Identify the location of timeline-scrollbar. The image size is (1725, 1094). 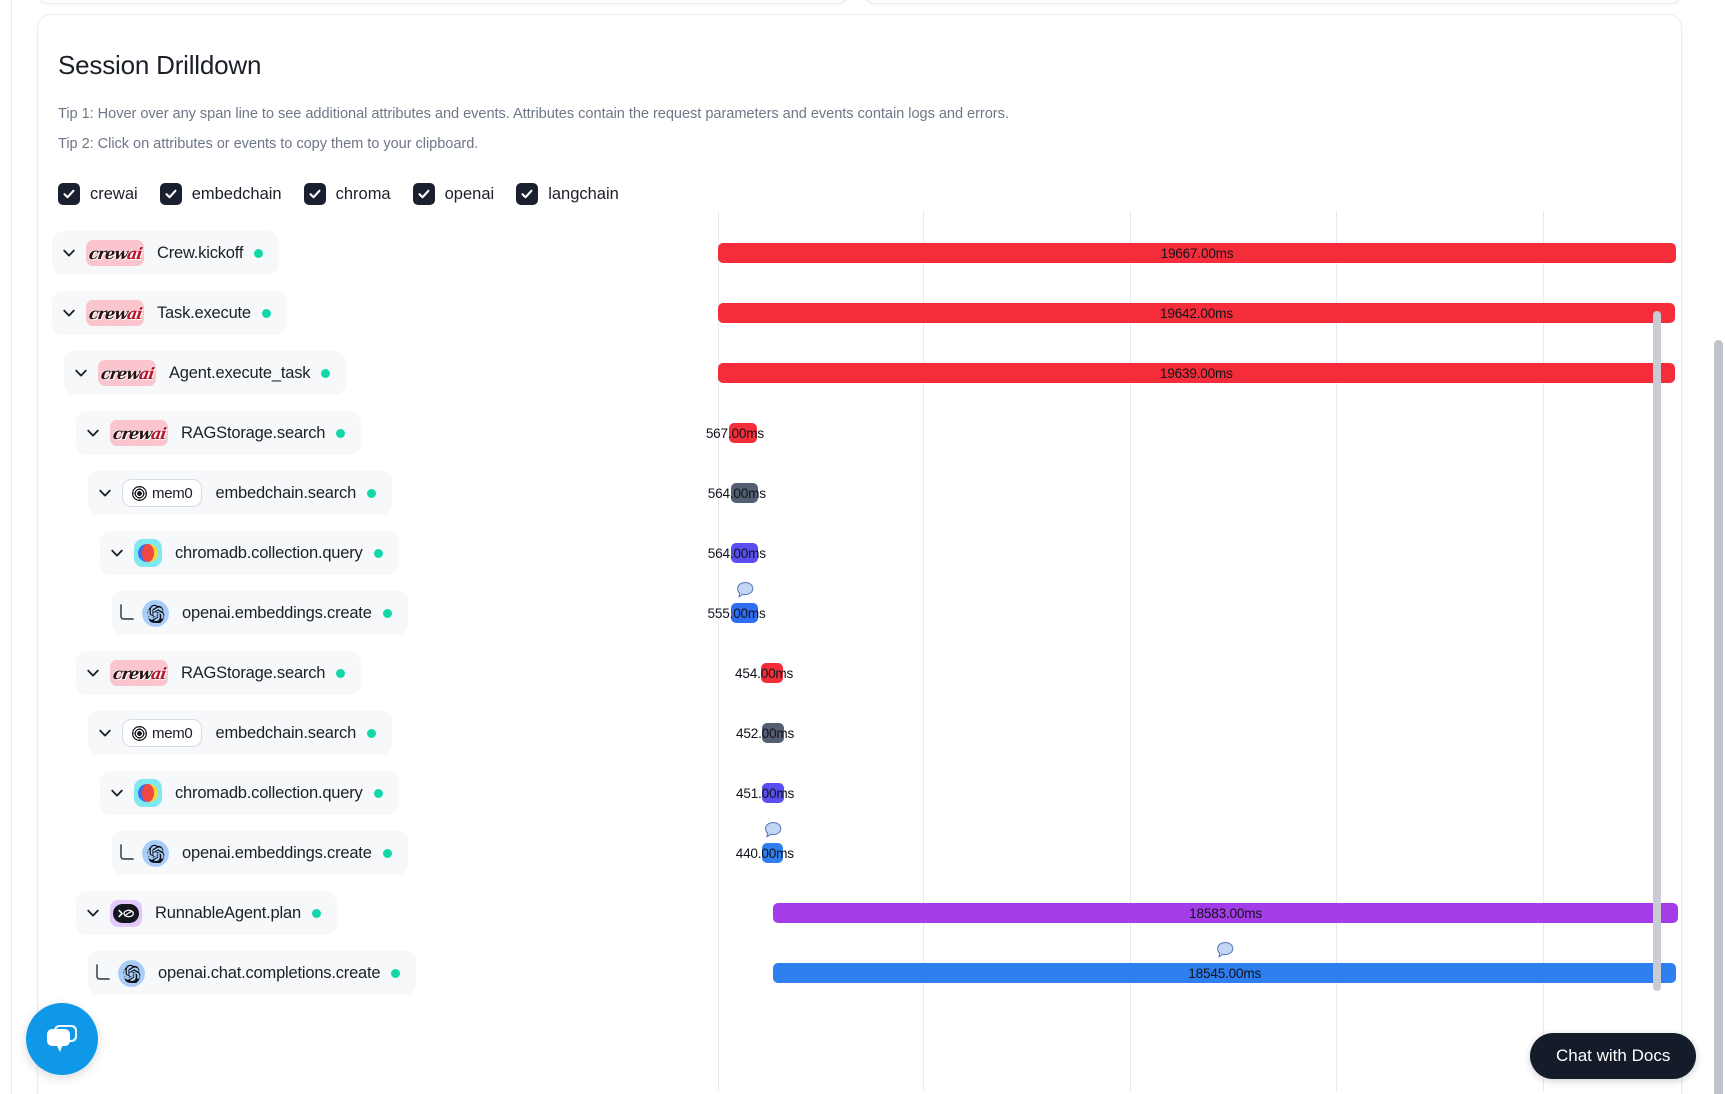
(1657, 702).